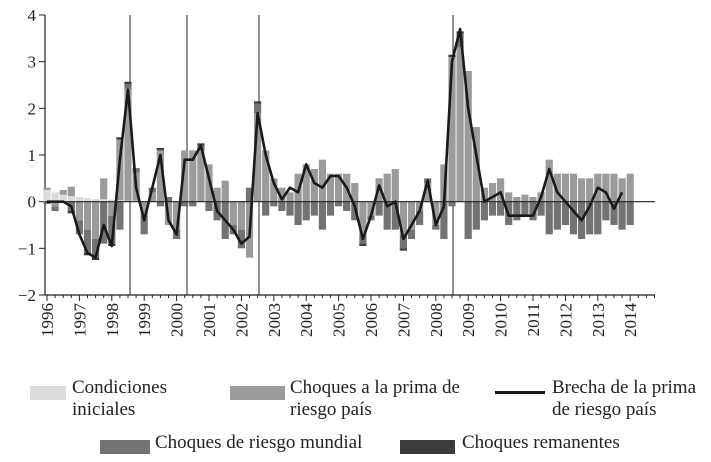 This screenshot has height=462, width=711. I want to click on x-tick-label: 2008, so click(436, 320).